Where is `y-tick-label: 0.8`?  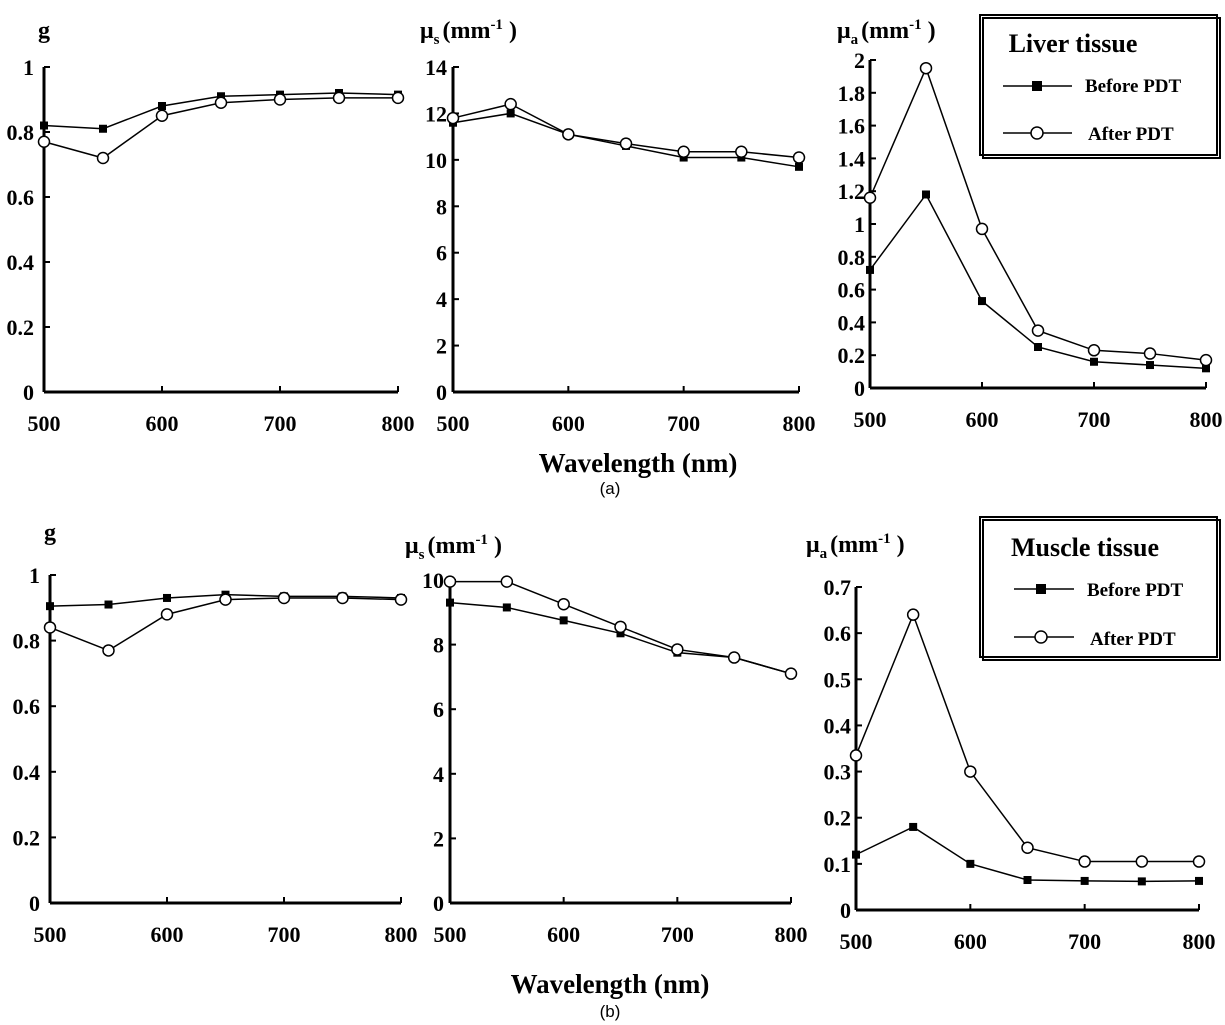
y-tick-label: 0.8 is located at coordinates (21, 132).